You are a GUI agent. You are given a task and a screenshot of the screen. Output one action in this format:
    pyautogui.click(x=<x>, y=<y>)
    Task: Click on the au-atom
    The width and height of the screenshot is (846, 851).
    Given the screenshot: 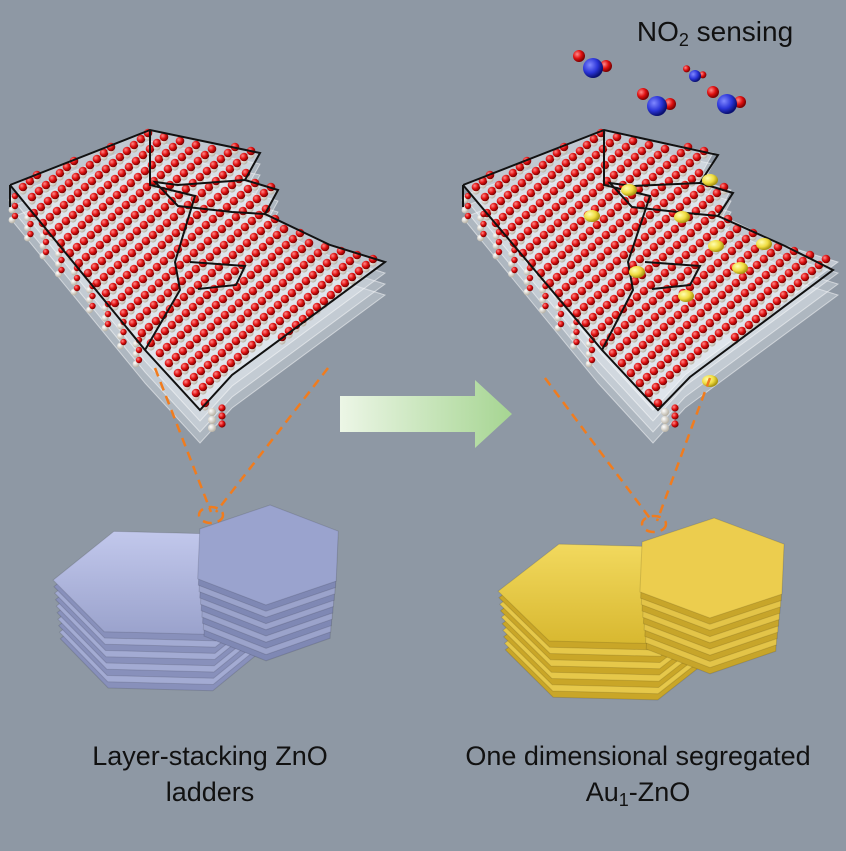 What is the action you would take?
    pyautogui.click(x=592, y=216)
    